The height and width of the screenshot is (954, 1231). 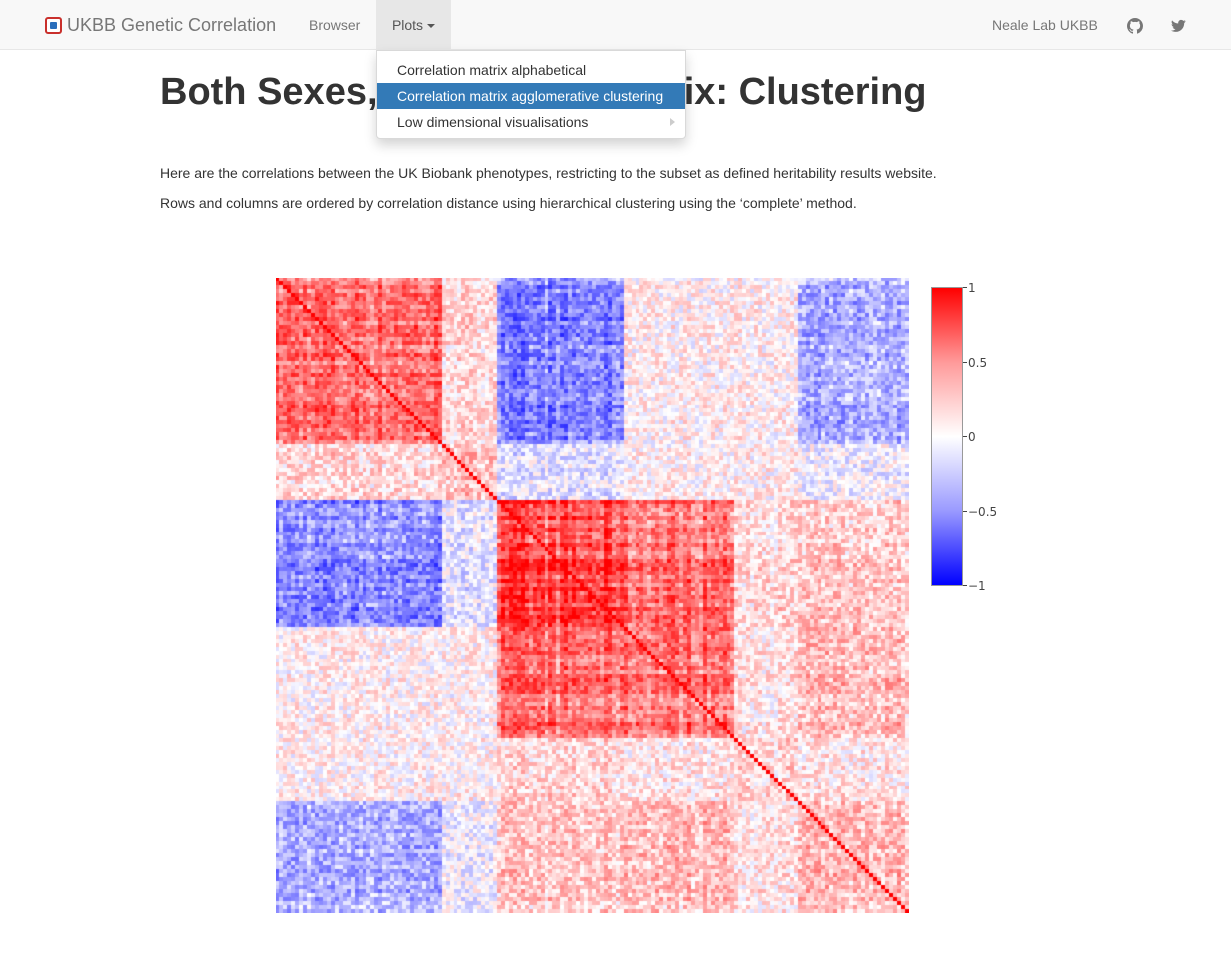 I want to click on nav-plots-dropdown-toggle: Plots, so click(x=413, y=25).